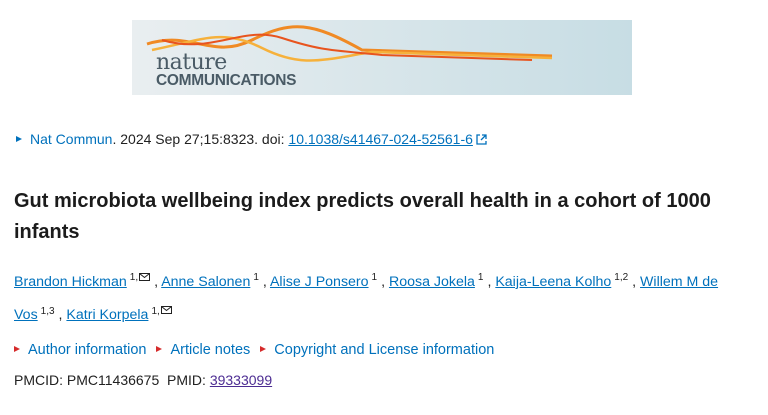 Image resolution: width=768 pixels, height=415 pixels. I want to click on article-ids: PMCID: PMC11436675 PMID: 39333099, so click(143, 380).